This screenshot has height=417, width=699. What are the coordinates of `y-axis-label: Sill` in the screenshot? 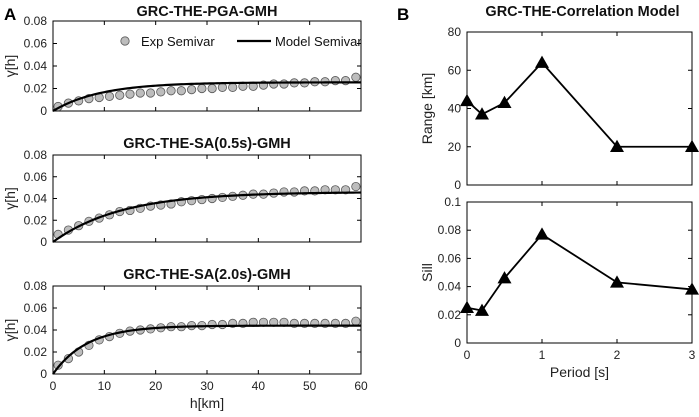 It's located at (427, 272).